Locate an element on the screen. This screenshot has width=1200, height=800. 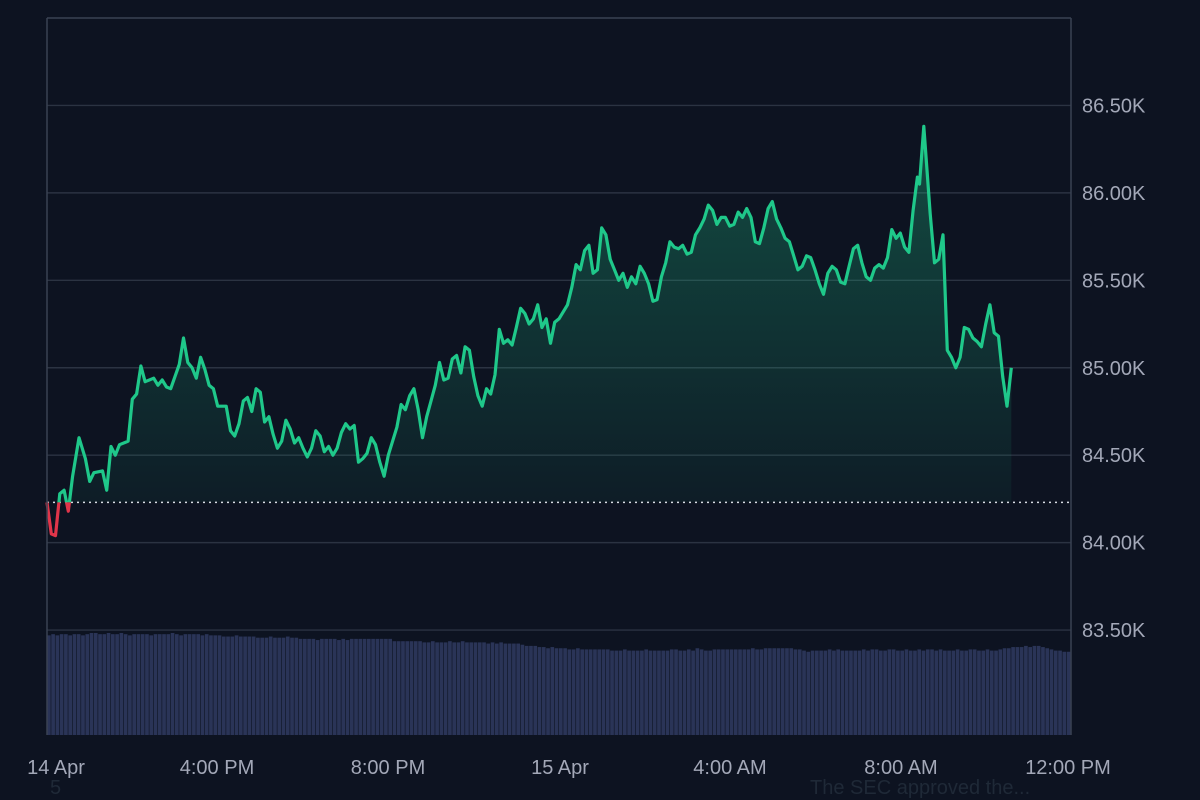
y-tick-label: 84.00K is located at coordinates (1114, 544).